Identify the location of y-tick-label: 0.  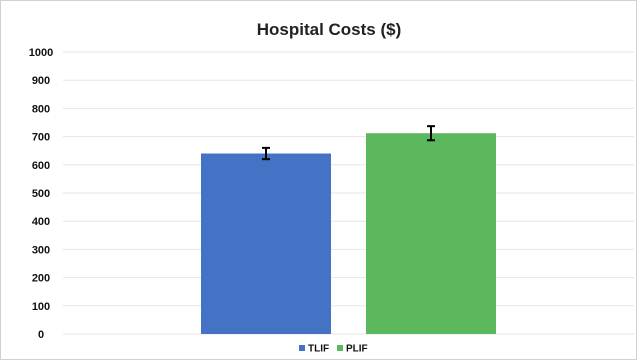
(41, 335).